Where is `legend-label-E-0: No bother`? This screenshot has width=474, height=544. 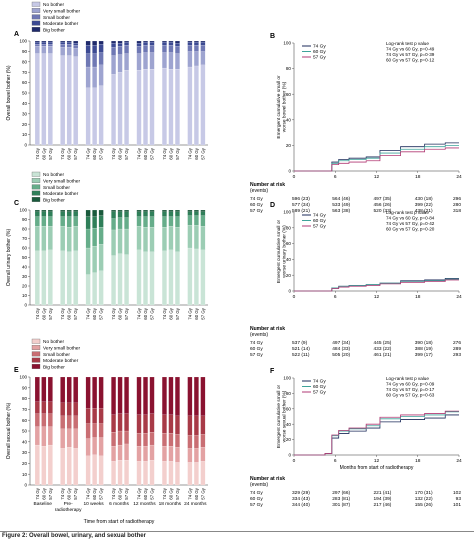 legend-label-E-0: No bother is located at coordinates (53, 342).